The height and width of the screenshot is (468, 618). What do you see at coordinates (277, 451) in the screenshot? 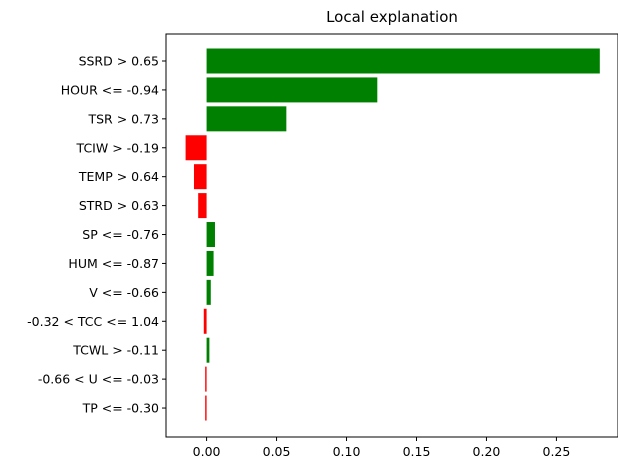
I see `x-tick-label: 0.05` at bounding box center [277, 451].